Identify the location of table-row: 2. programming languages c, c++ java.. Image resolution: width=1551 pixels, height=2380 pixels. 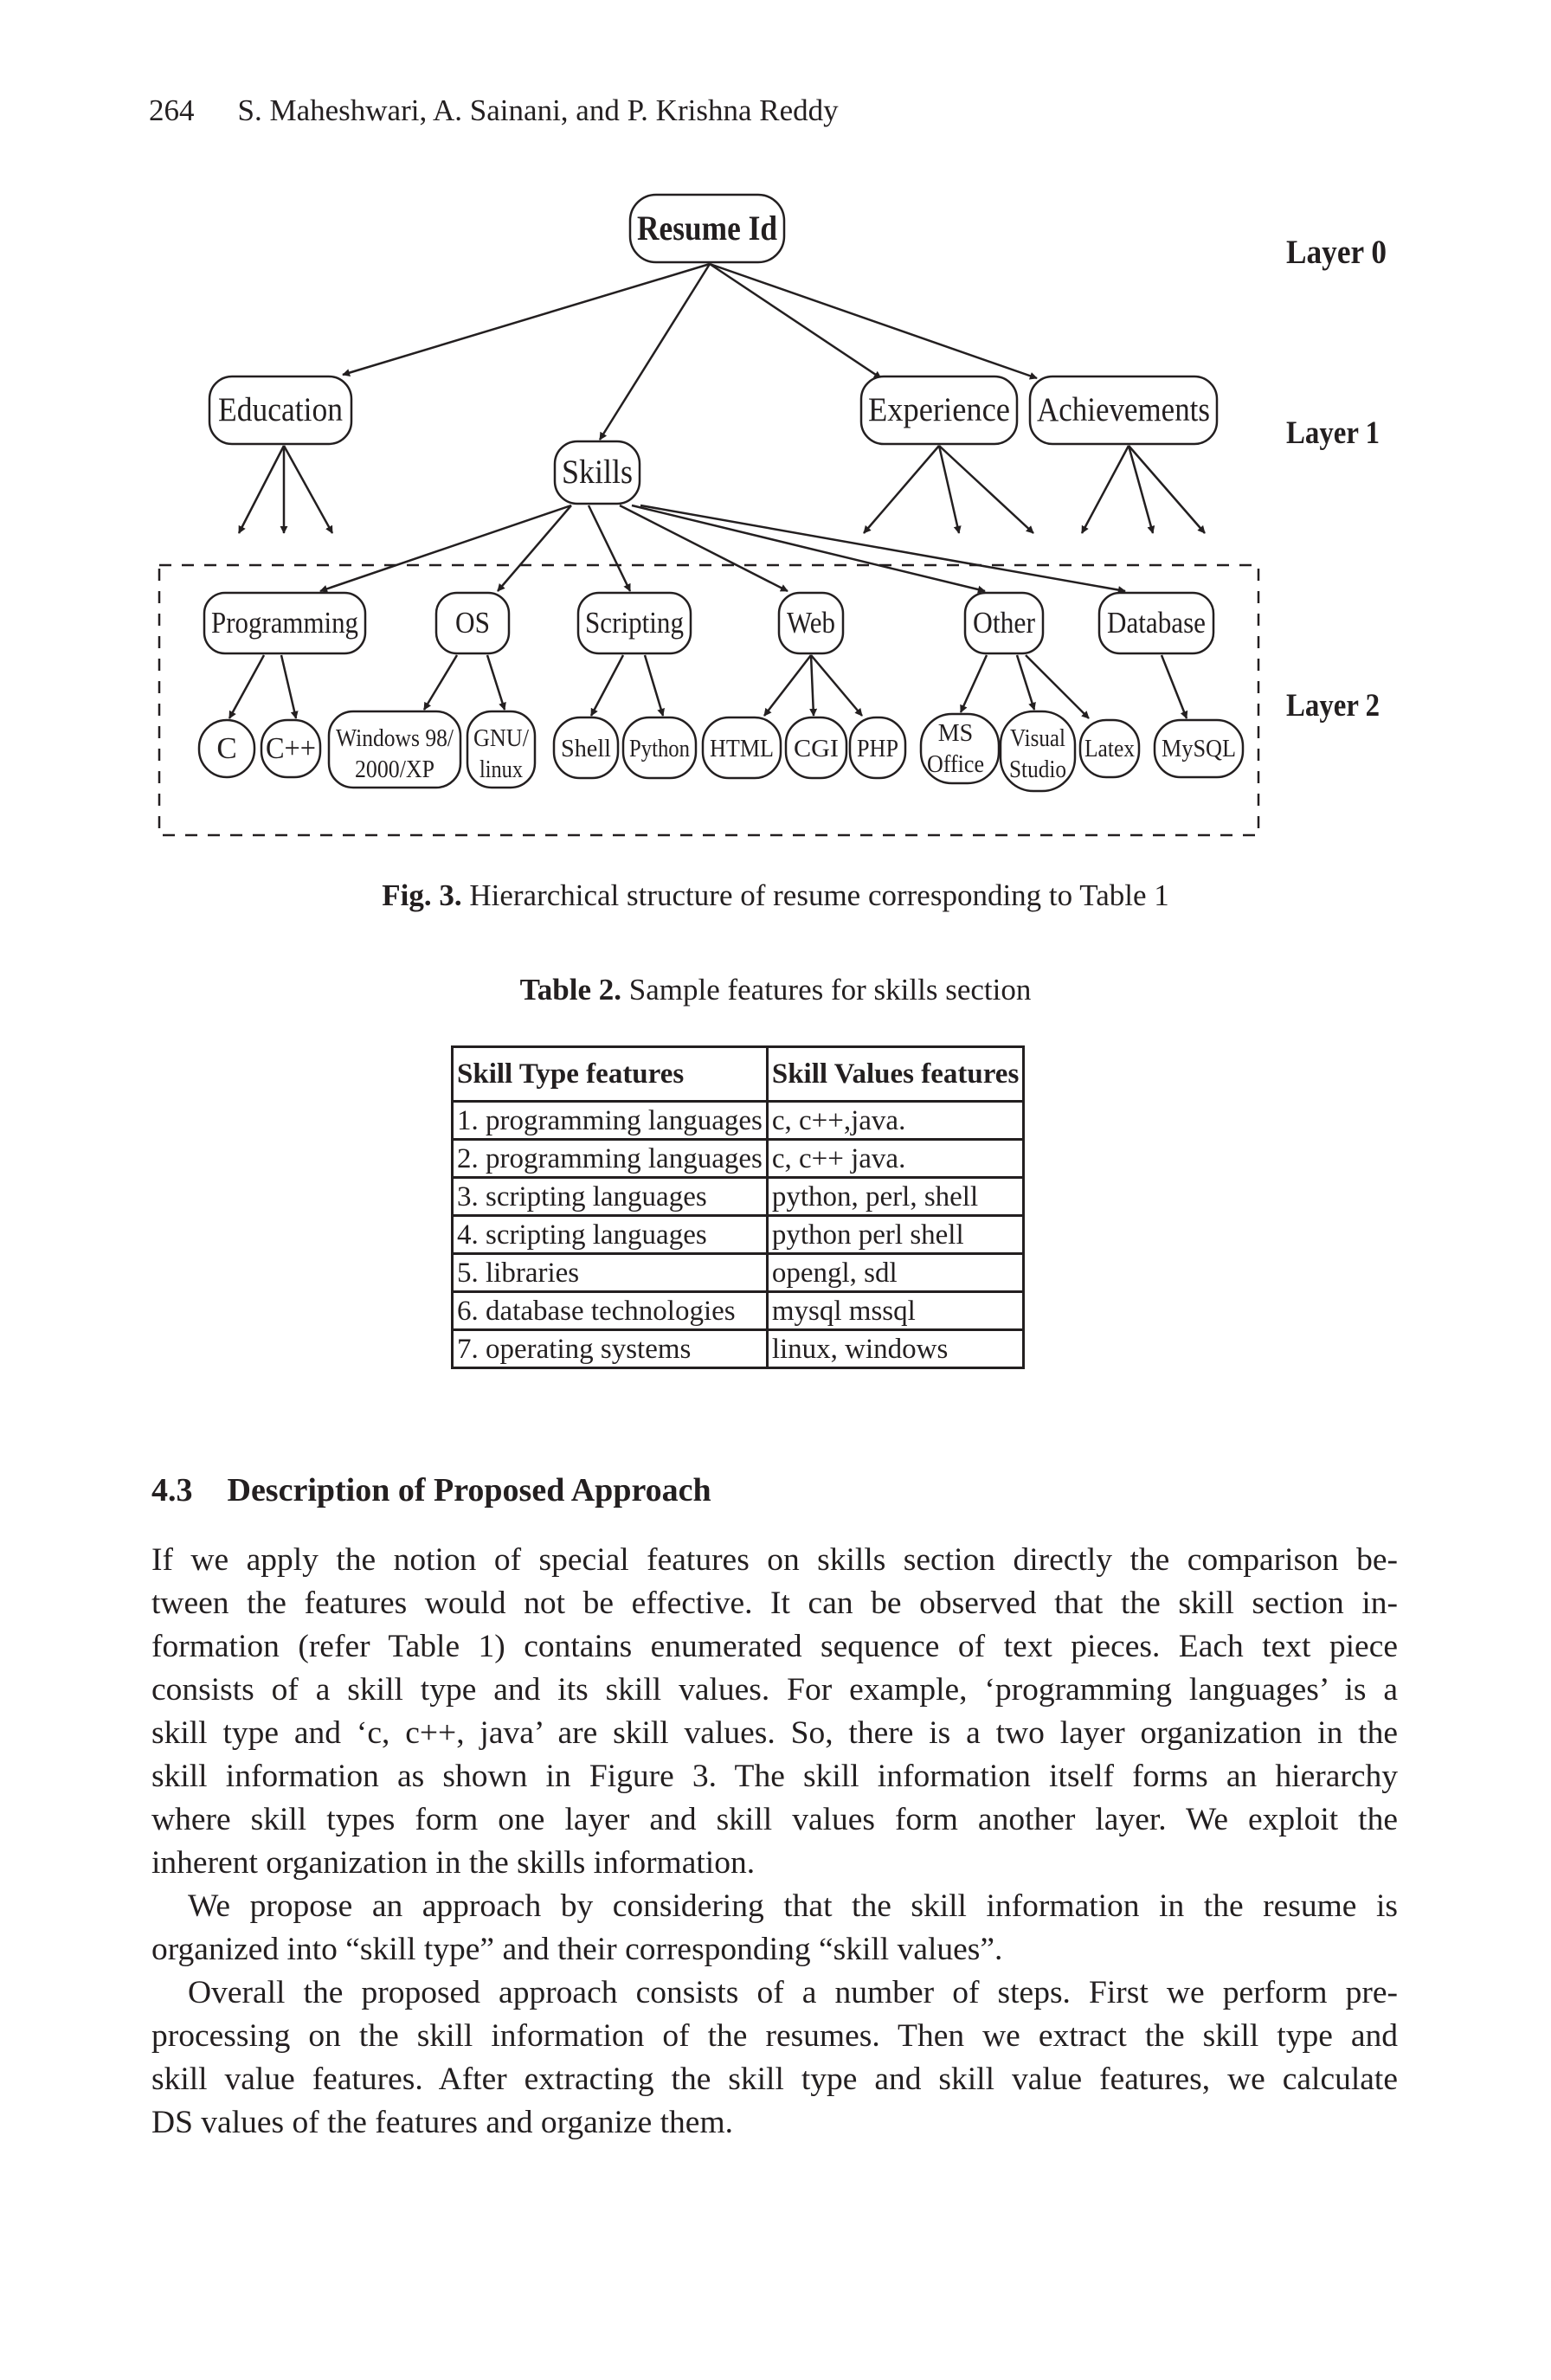
(738, 1158).